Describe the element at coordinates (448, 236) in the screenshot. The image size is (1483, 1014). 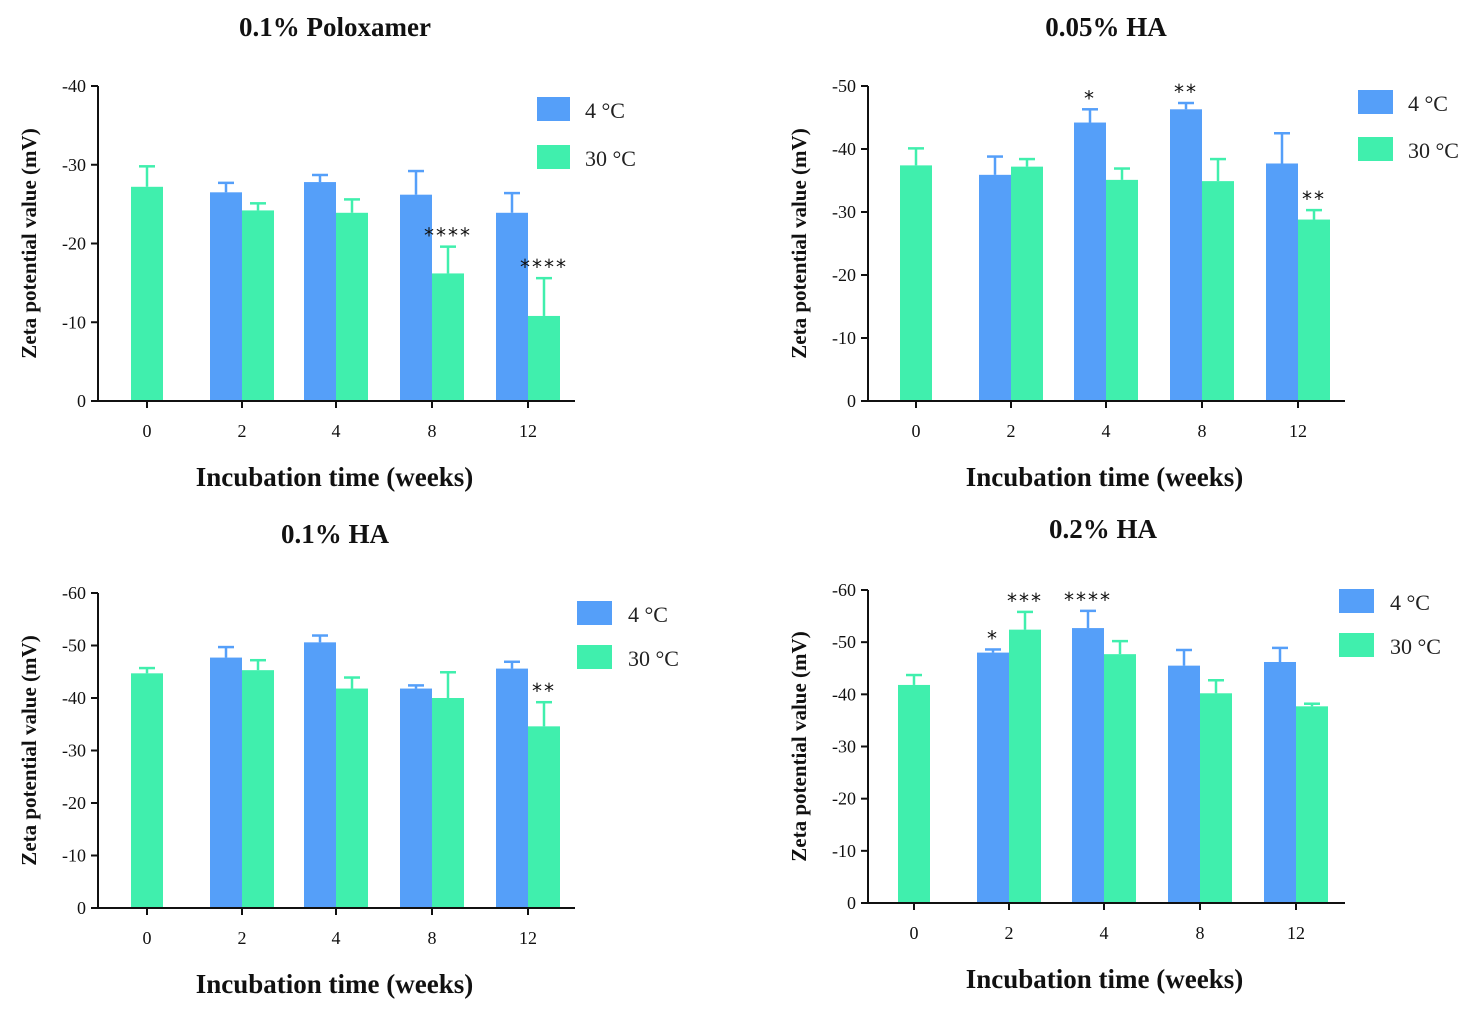
I see `significance-marker: ****` at that location.